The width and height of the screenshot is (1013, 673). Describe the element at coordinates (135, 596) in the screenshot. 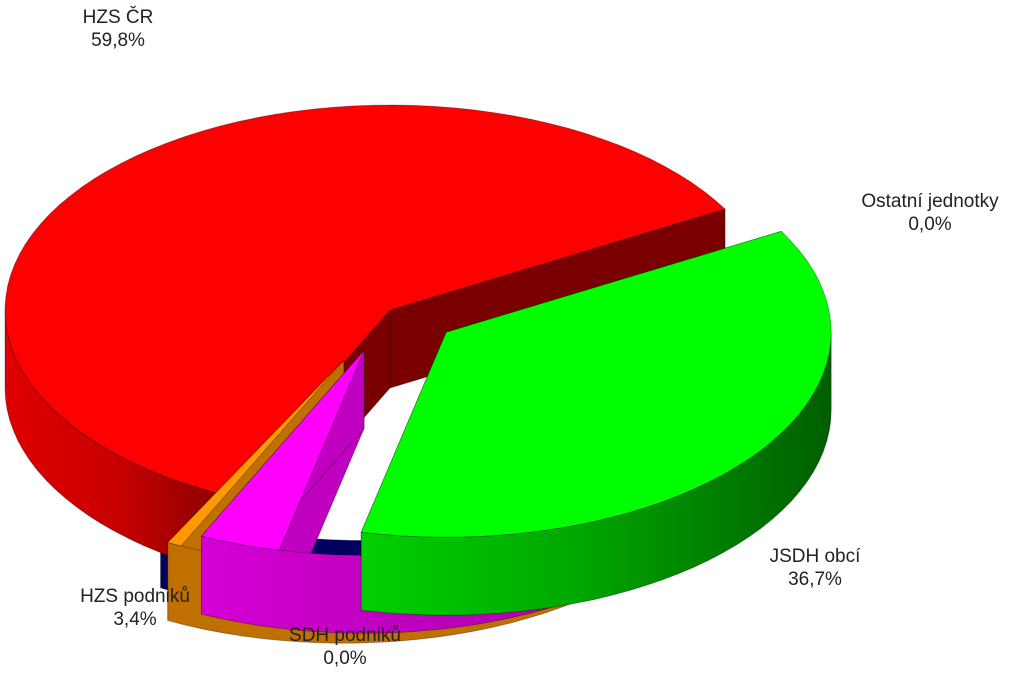

I see `slice-name: HZS podniků` at that location.